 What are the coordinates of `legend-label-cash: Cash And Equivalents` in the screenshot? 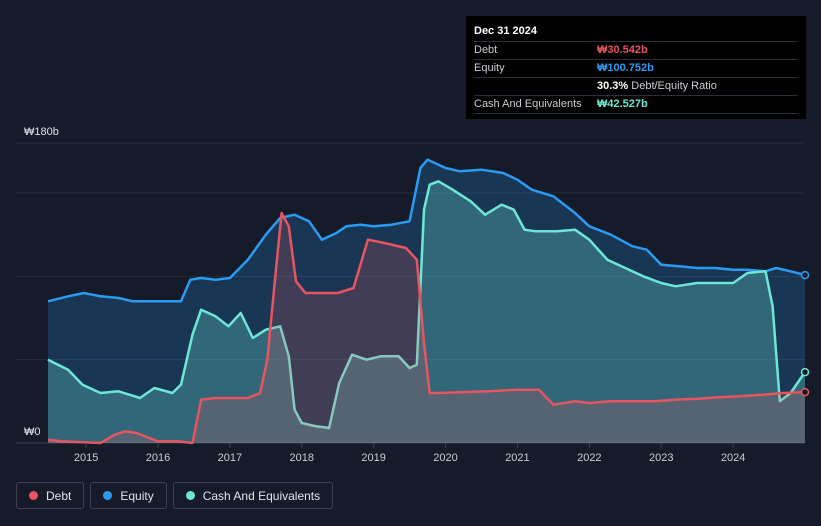 It's located at (261, 495).